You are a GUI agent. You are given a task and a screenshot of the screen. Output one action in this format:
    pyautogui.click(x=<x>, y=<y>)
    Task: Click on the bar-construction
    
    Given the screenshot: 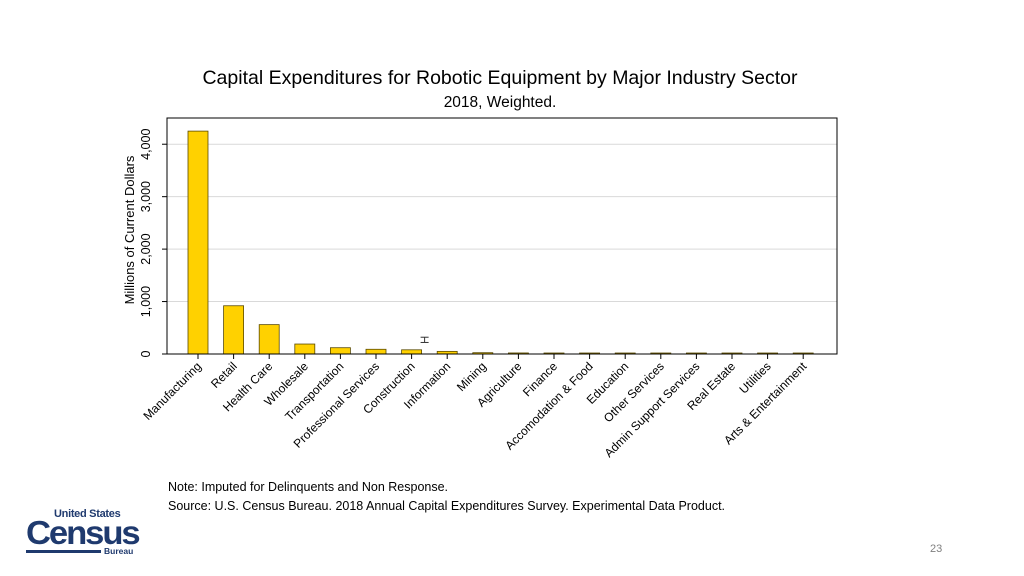 What is the action you would take?
    pyautogui.click(x=412, y=352)
    